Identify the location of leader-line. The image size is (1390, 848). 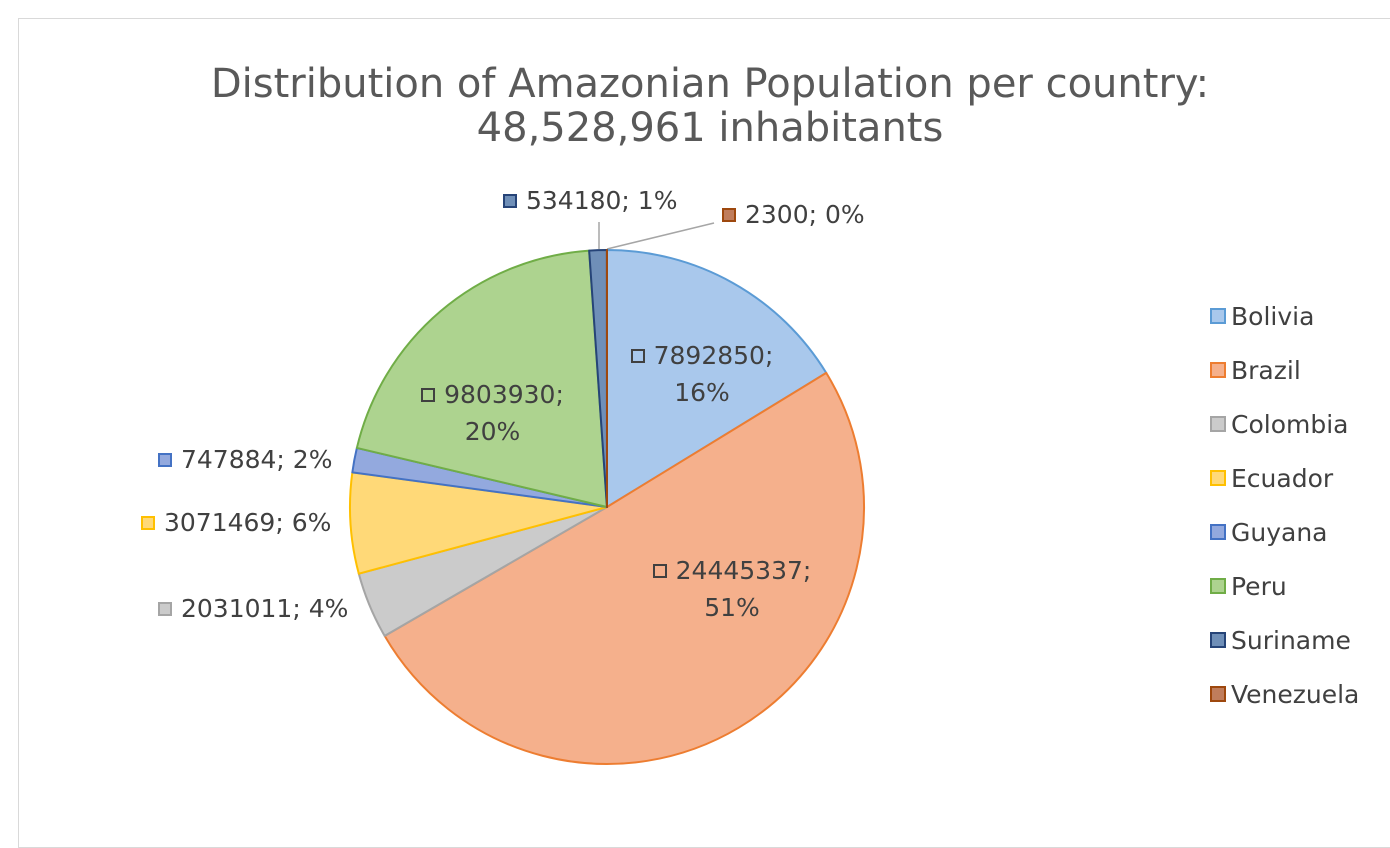
(660, 236).